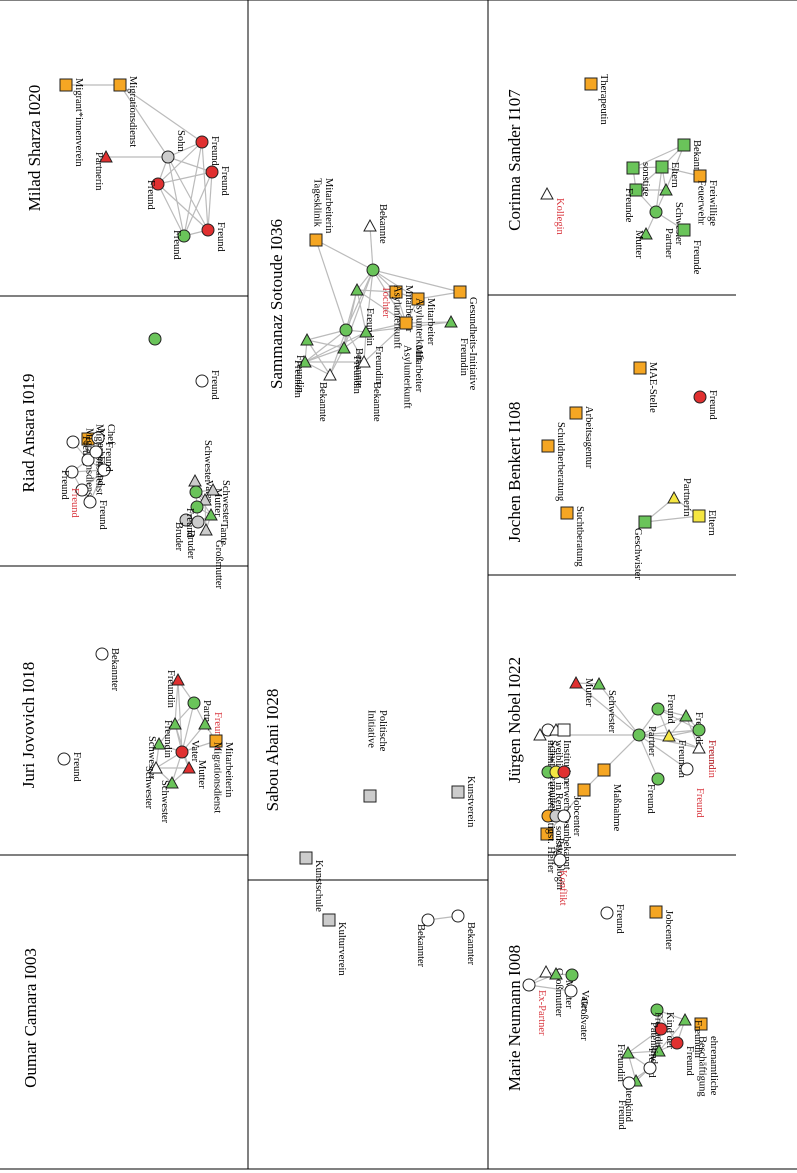 The width and height of the screenshot is (797, 1173). I want to click on node-label: Jobcenter, so click(668, 930).